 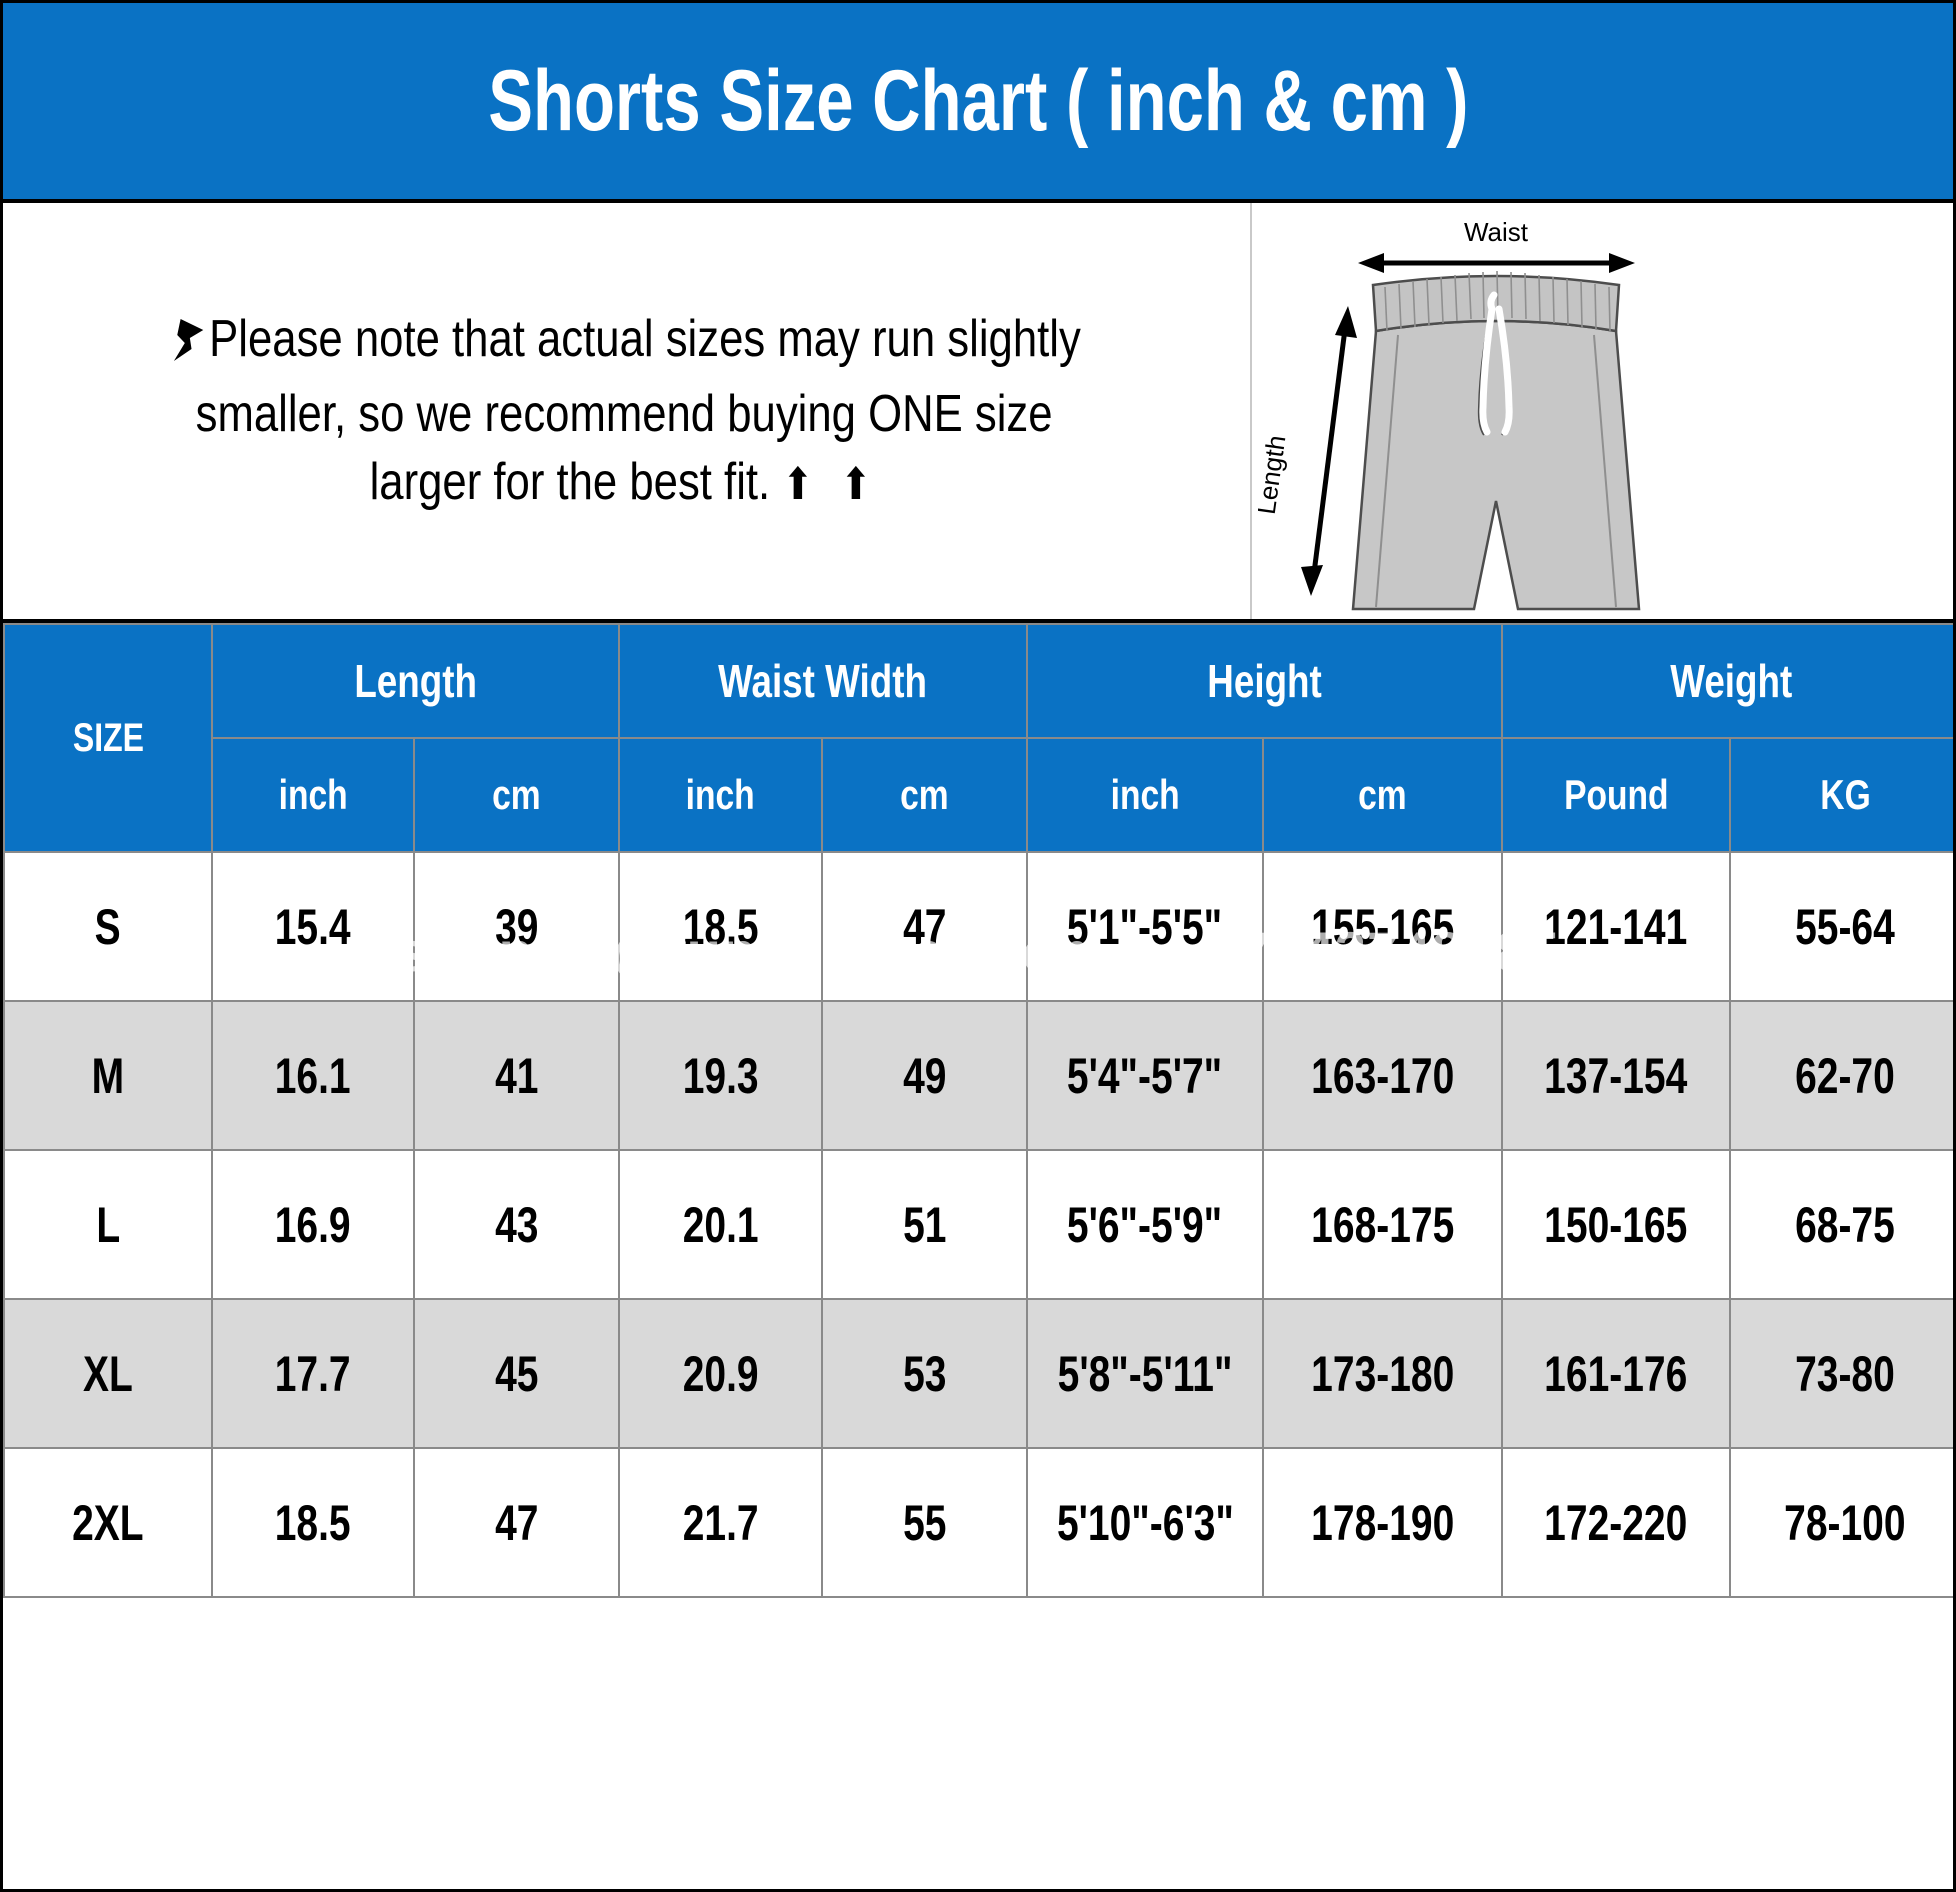 What do you see at coordinates (1383, 1522) in the screenshot?
I see `cell-height-cm: 178-190` at bounding box center [1383, 1522].